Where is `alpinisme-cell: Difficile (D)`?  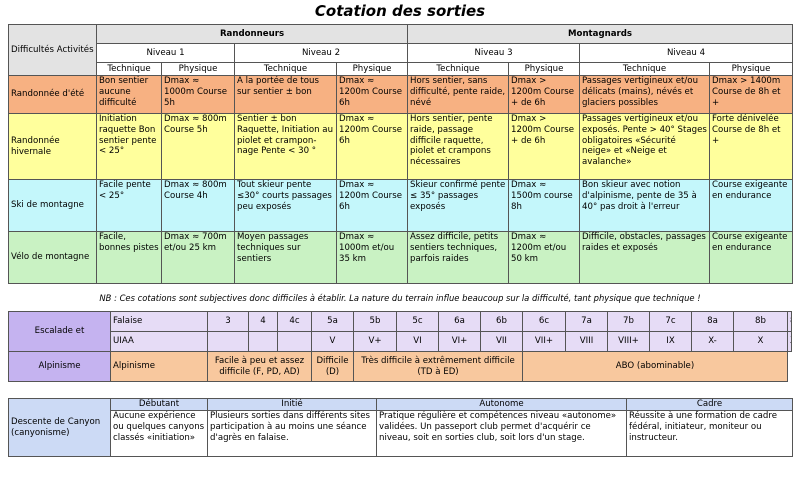 alpinisme-cell: Difficile (D) is located at coordinates (332, 366).